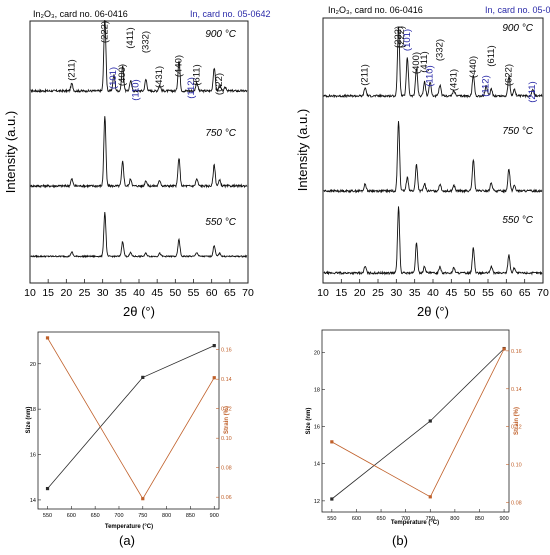  What do you see at coordinates (454, 519) in the screenshot?
I see `x-tick-label: 800` at bounding box center [454, 519].